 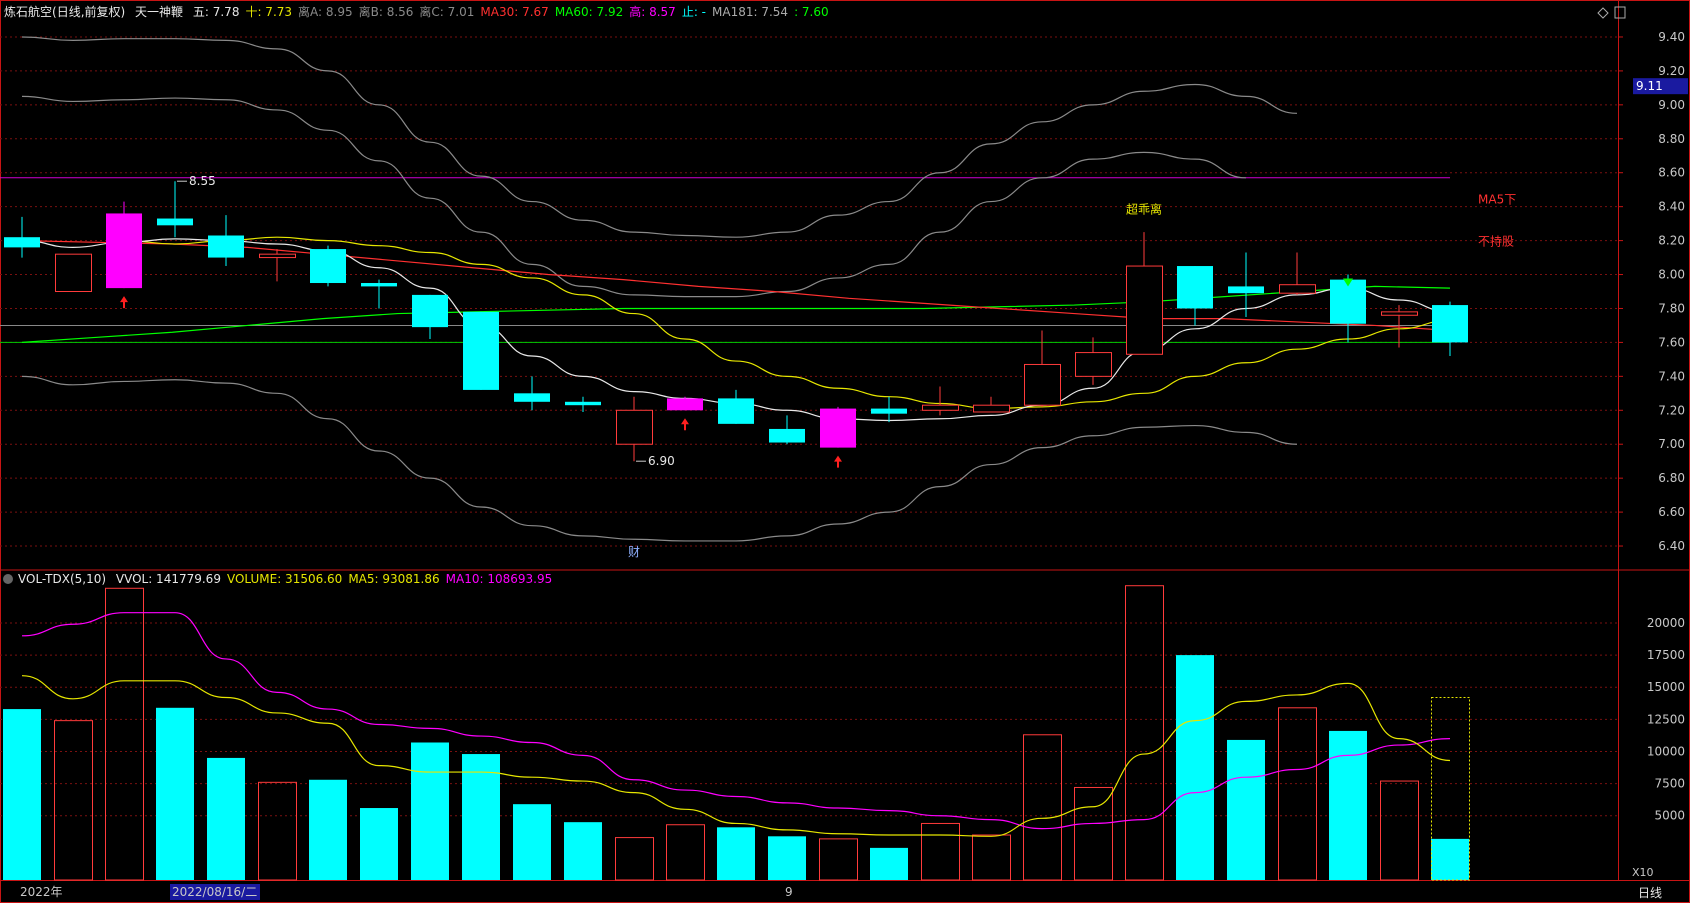 What do you see at coordinates (1671, 376) in the screenshot?
I see `price-tick-label: 7.40` at bounding box center [1671, 376].